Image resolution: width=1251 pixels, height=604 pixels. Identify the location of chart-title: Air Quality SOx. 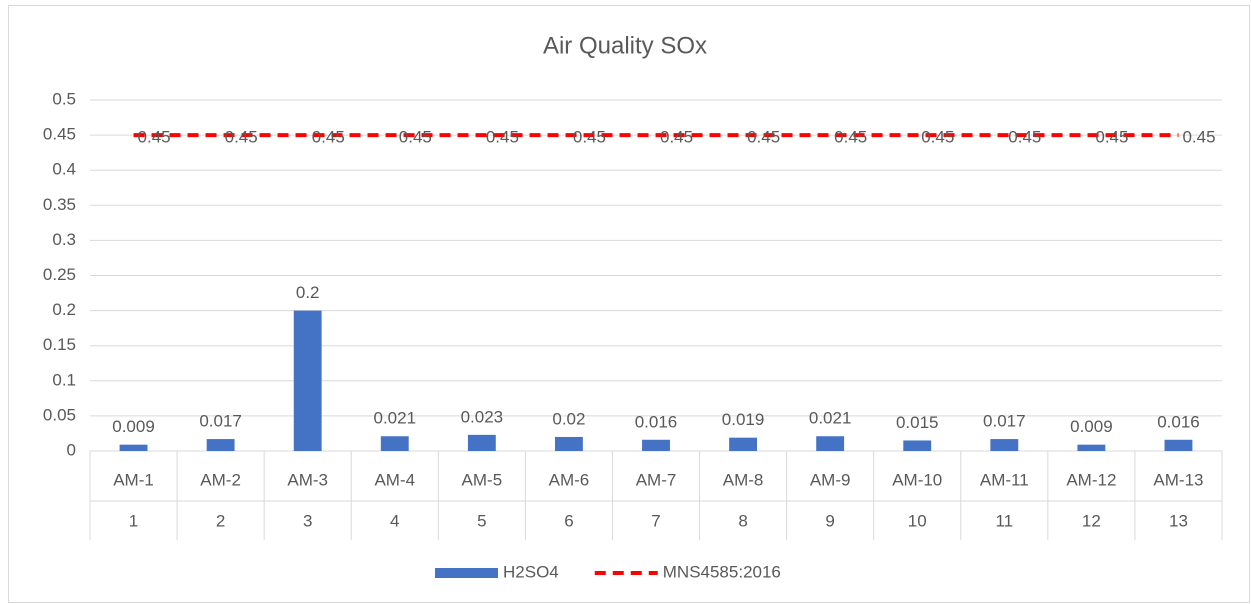
(625, 45).